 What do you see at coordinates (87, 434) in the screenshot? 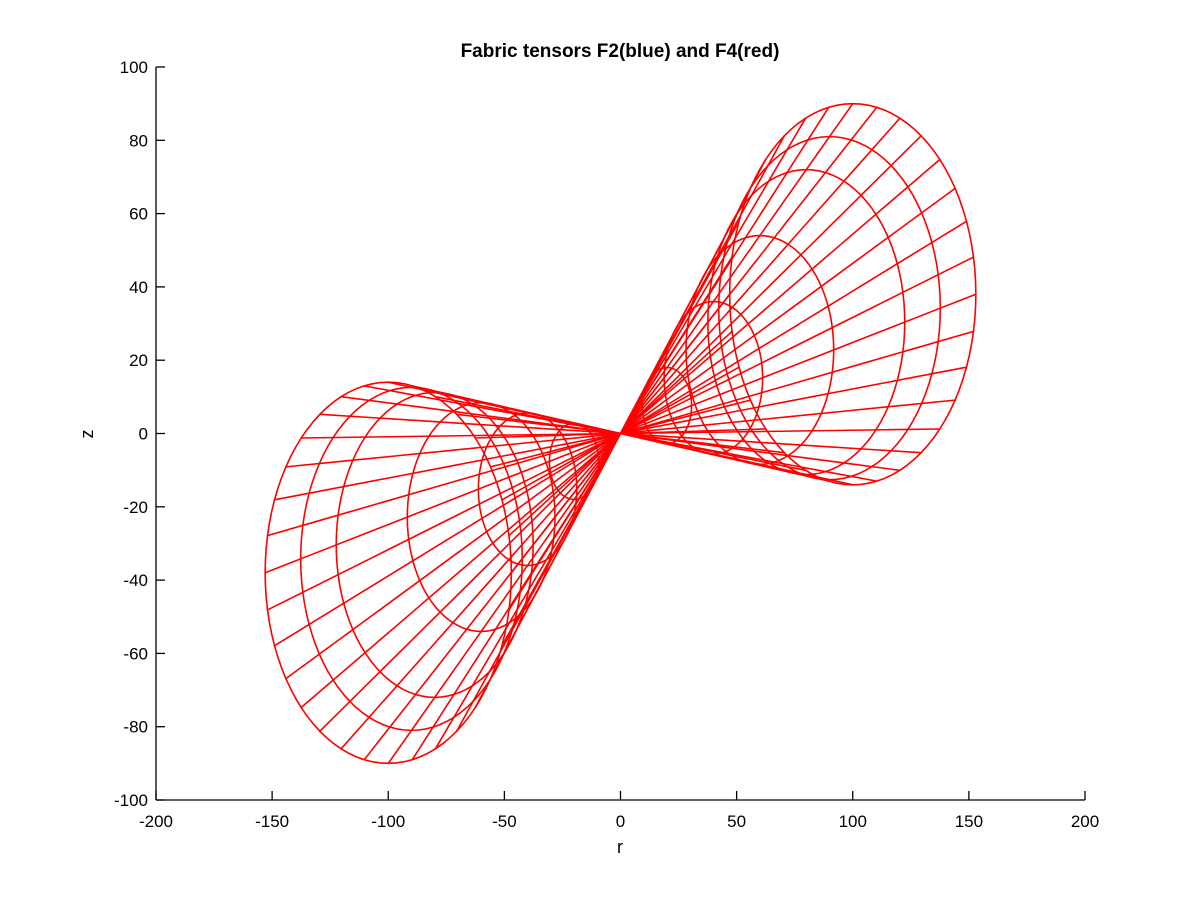
I see `y-axis-label: z` at bounding box center [87, 434].